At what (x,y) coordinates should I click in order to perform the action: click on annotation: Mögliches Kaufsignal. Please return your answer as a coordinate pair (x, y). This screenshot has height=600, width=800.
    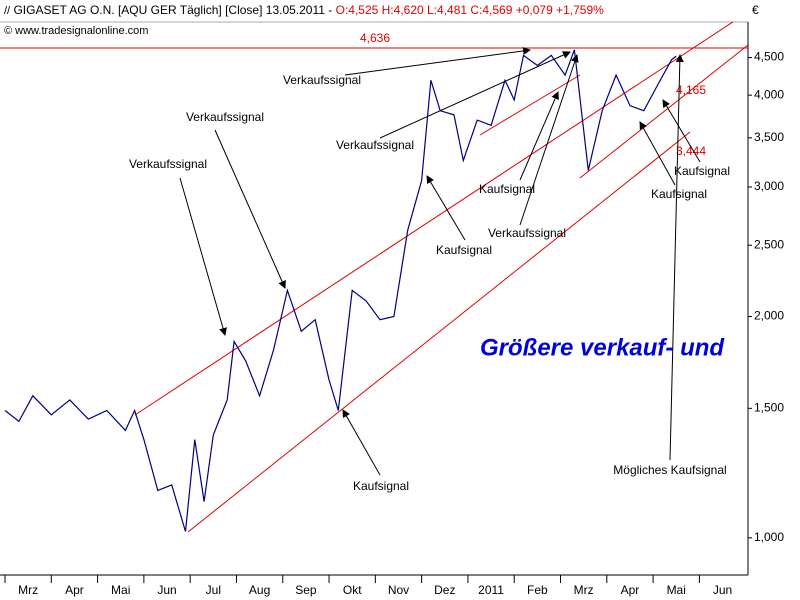
    Looking at the image, I should click on (669, 470).